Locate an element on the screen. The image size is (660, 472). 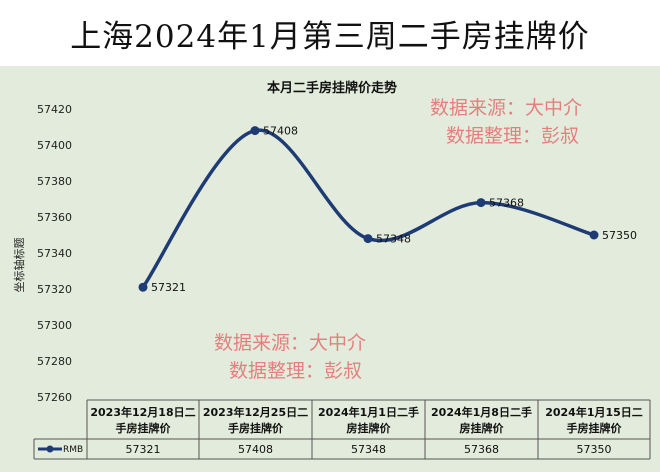
y-tick-label: 57380 is located at coordinates (54, 181).